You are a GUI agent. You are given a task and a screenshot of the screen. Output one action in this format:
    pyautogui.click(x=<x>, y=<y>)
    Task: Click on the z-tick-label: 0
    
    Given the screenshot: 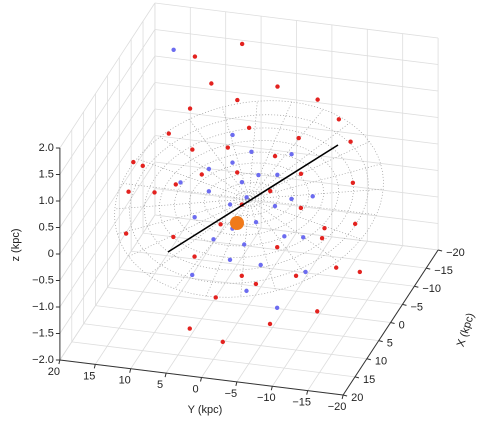 What is the action you would take?
    pyautogui.click(x=51, y=254)
    